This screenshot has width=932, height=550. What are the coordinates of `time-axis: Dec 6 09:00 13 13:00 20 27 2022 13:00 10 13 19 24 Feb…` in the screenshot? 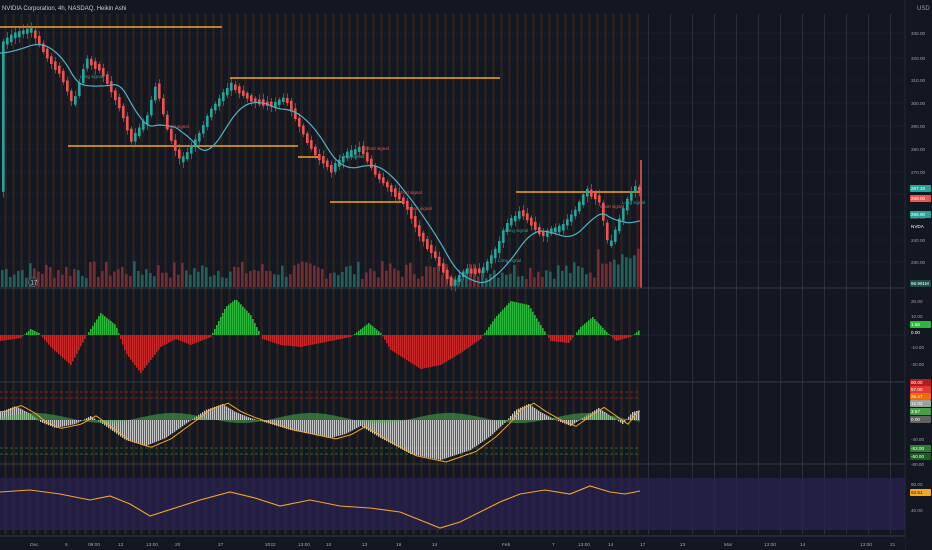 It's located at (452, 543).